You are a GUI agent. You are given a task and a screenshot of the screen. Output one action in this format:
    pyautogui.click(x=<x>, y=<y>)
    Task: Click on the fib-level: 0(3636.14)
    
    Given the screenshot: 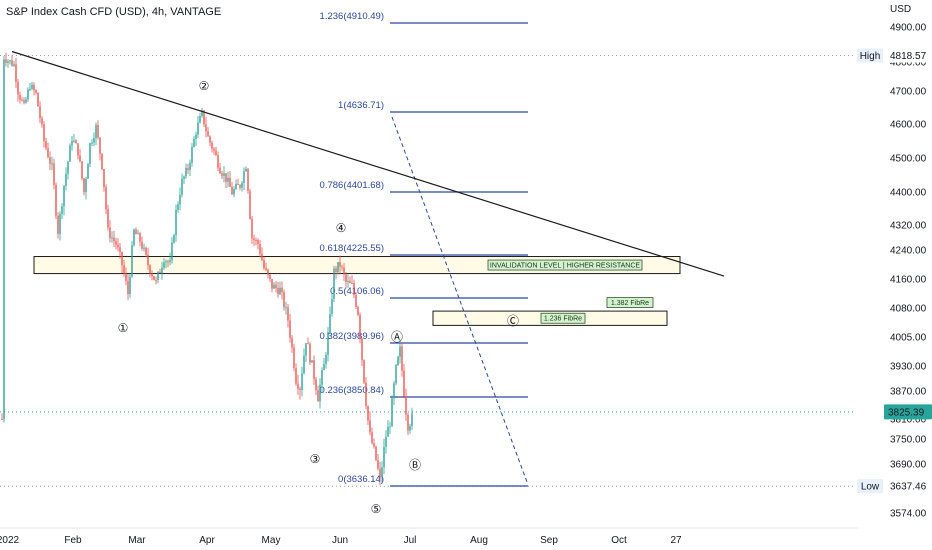 What is the action you would take?
    pyautogui.click(x=433, y=480)
    